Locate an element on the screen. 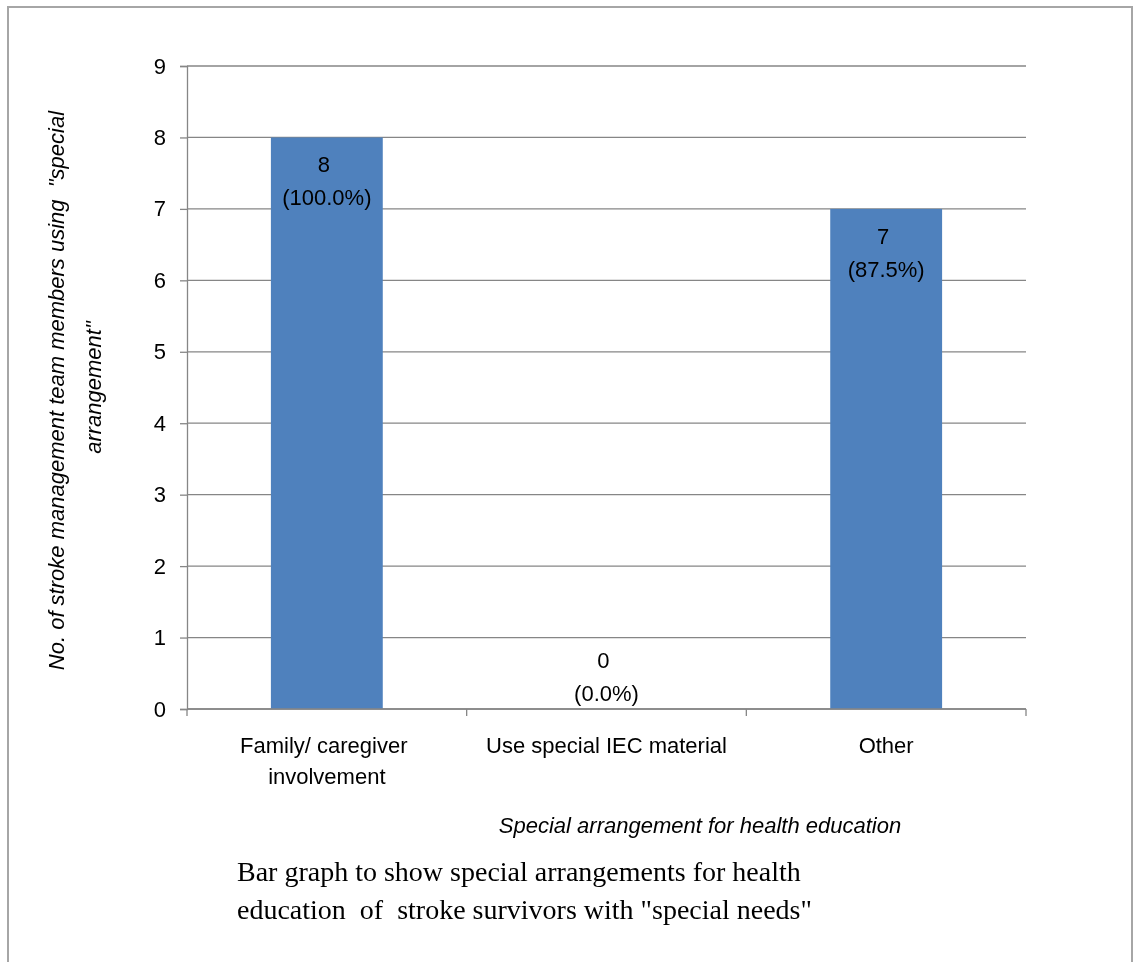 The image size is (1140, 962). y-tick-label: 2 is located at coordinates (159, 566).